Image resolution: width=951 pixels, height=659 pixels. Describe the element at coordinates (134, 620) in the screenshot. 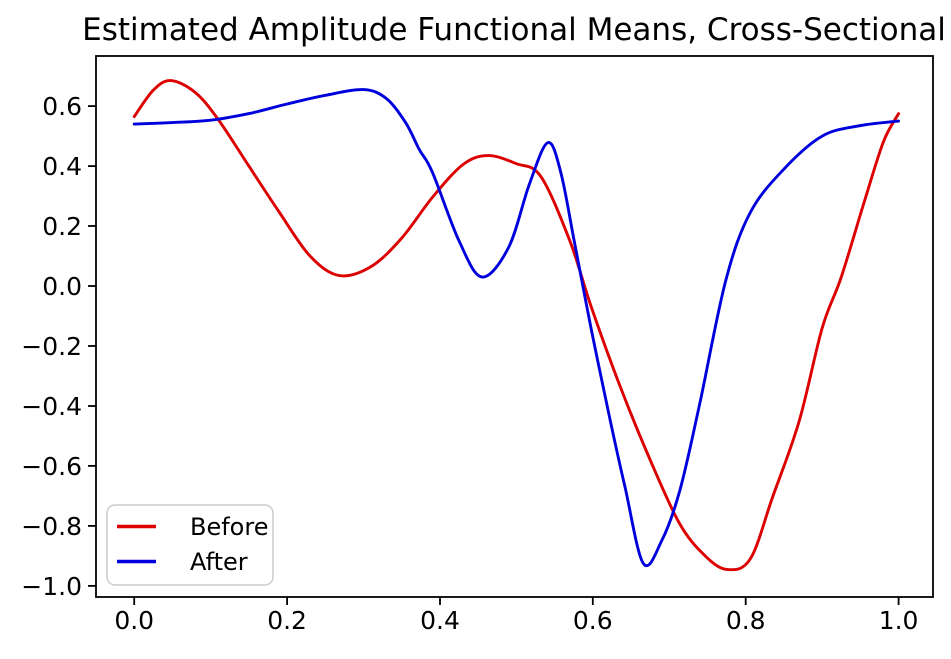

I see `x-tick-label: 0.0` at that location.